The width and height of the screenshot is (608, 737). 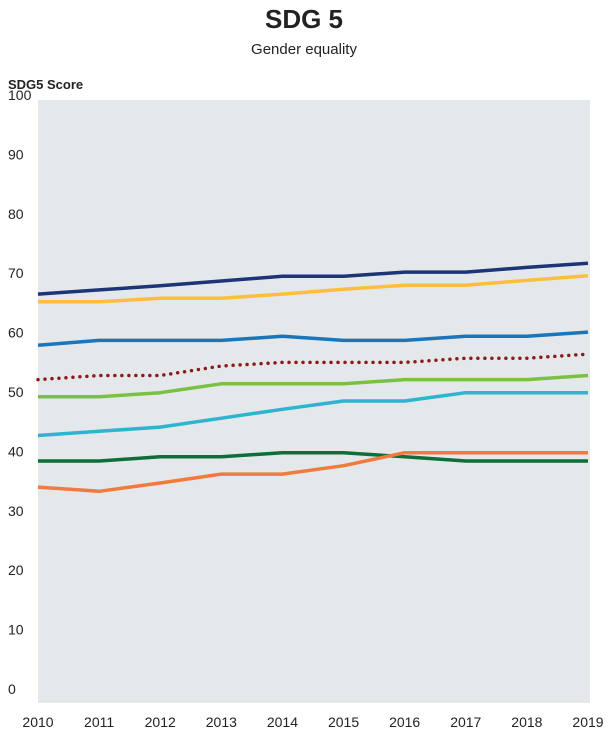 I want to click on x-tick-label: 2016, so click(x=404, y=722).